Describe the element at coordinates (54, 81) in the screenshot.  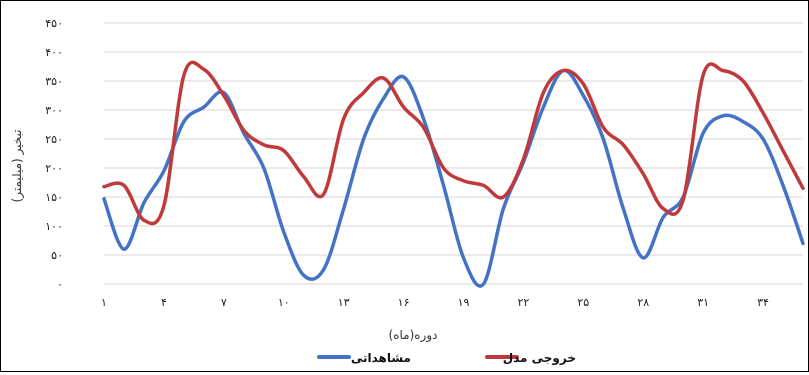
I see `y-tick-label: ۳۵۰` at that location.